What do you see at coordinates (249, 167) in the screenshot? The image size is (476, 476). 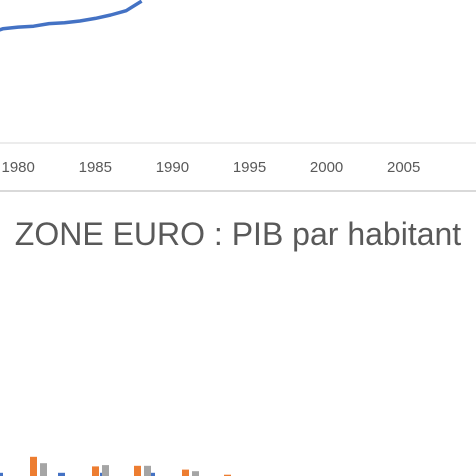 I see `x-tick-label: 1995` at bounding box center [249, 167].